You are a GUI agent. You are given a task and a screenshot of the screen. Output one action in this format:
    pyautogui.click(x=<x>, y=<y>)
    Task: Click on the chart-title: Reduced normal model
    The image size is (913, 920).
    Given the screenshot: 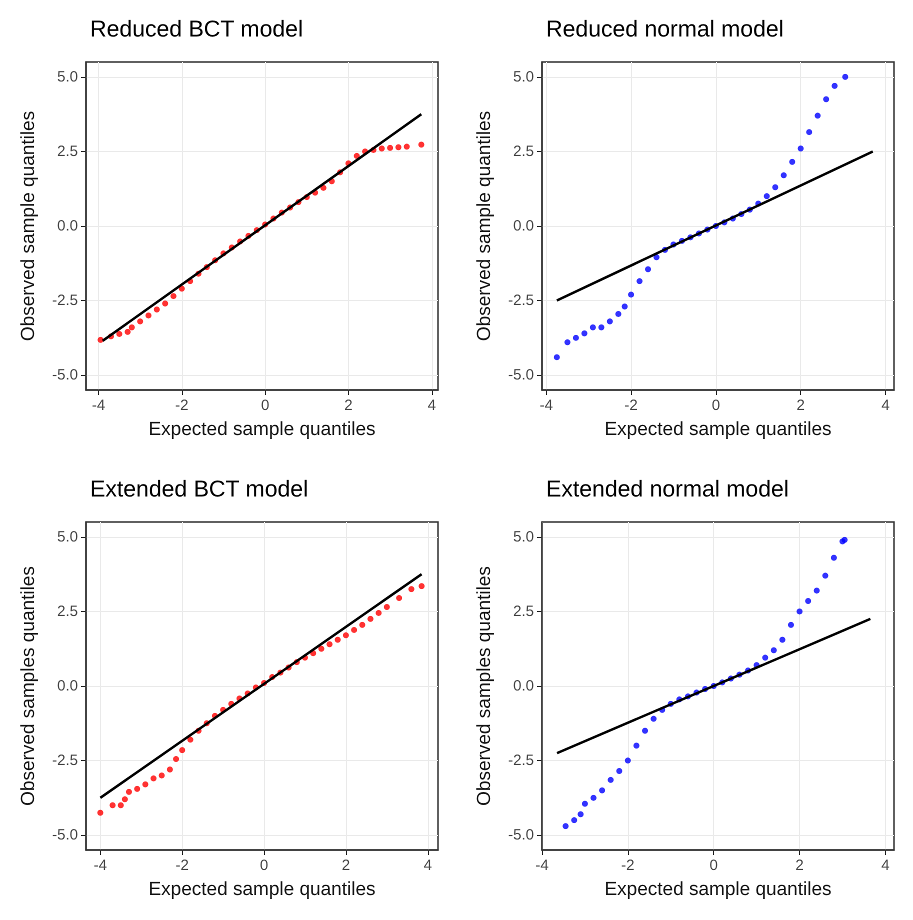 What is the action you would take?
    pyautogui.click(x=665, y=29)
    